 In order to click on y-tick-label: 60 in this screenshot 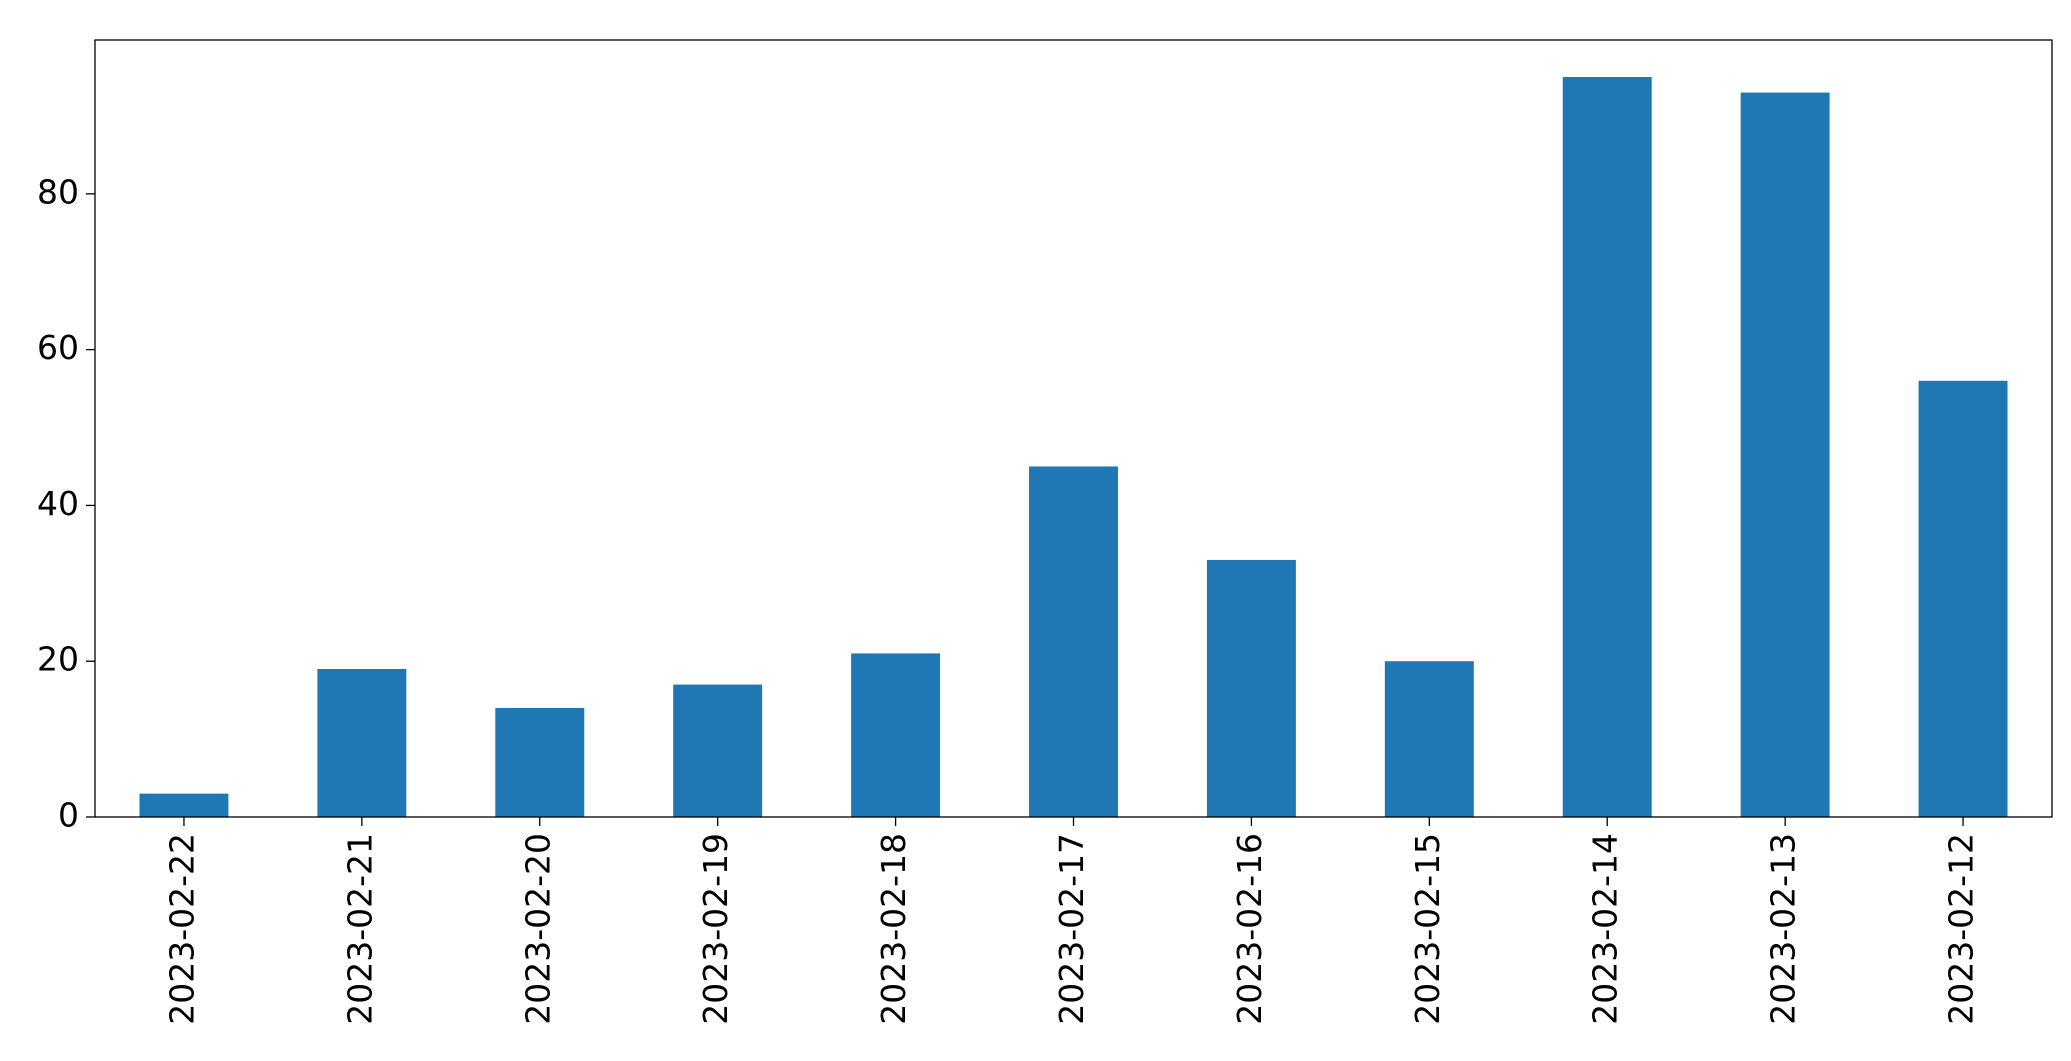, I will do `click(58, 347)`.